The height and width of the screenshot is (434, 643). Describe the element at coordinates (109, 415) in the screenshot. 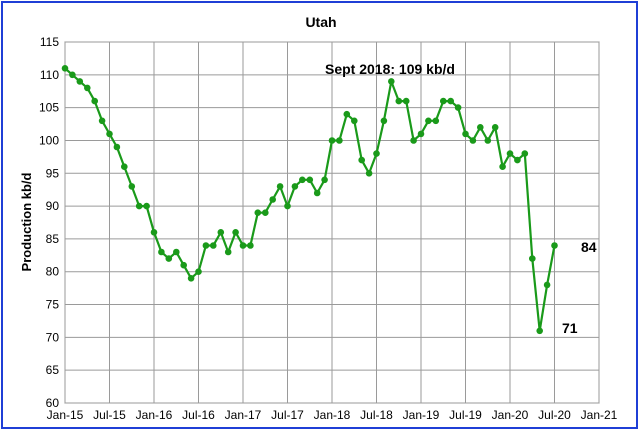

I see `x-tick-label: Jul-15` at that location.